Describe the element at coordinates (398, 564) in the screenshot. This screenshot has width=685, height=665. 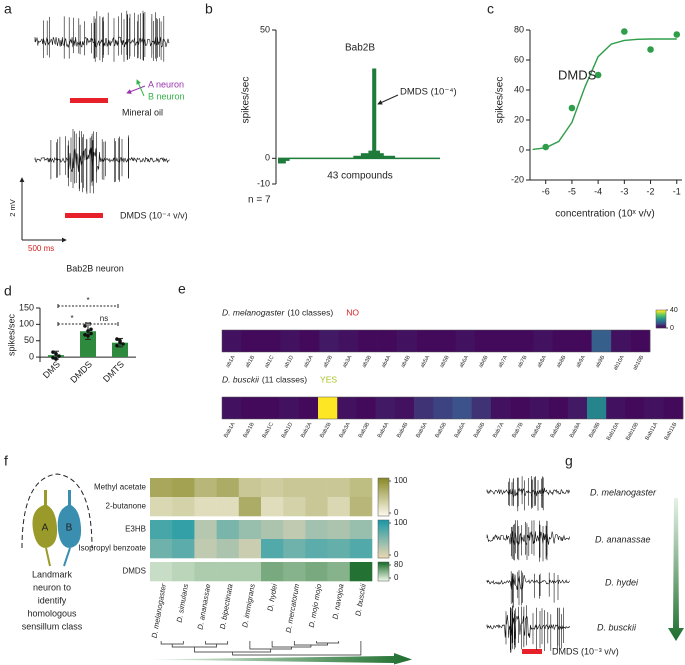
I see `colorbar-tick-label: 80` at that location.